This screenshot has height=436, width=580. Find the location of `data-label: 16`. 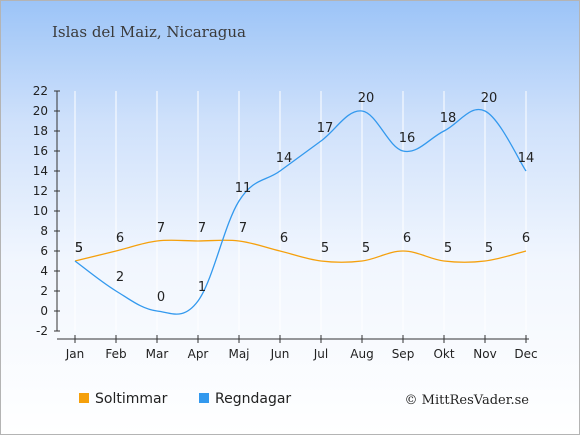

data-label: 16 is located at coordinates (407, 138).